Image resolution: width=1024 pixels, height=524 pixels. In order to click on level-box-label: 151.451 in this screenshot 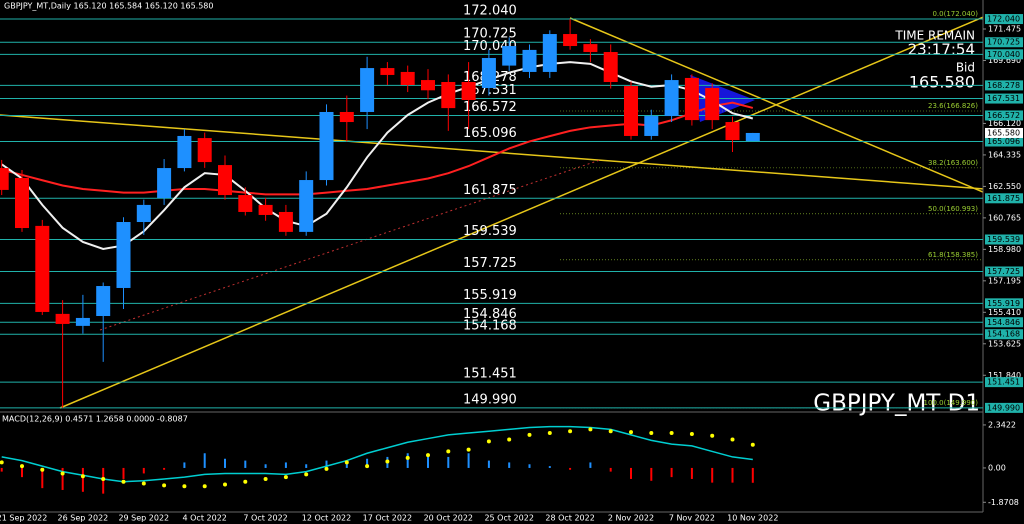, I will do `click(1003, 382)`.